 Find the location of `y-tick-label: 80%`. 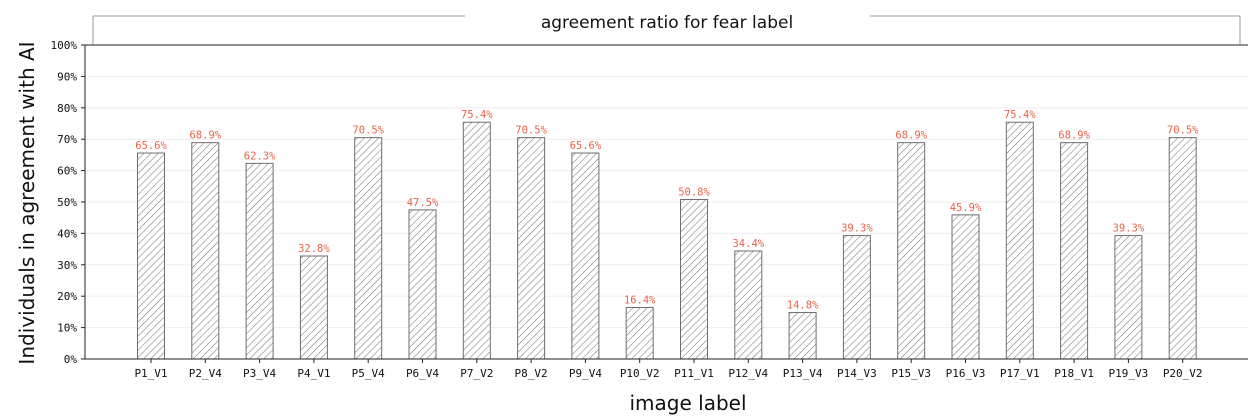

y-tick-label: 80% is located at coordinates (67, 108).